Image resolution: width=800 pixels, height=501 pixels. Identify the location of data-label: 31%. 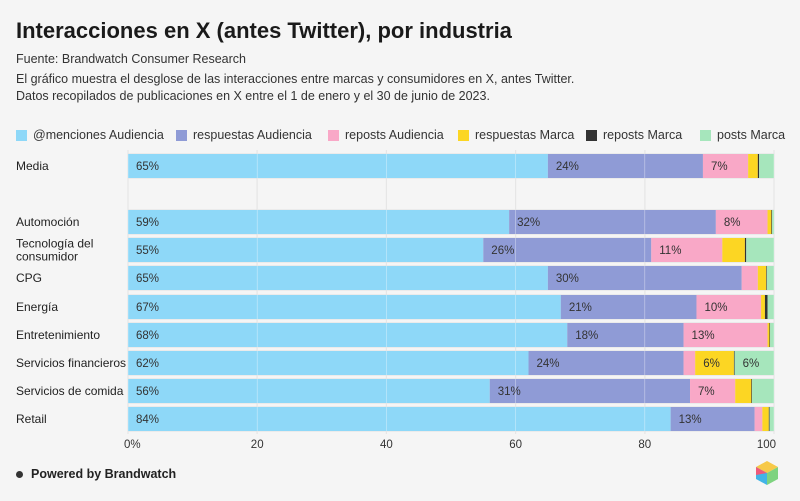
(509, 392).